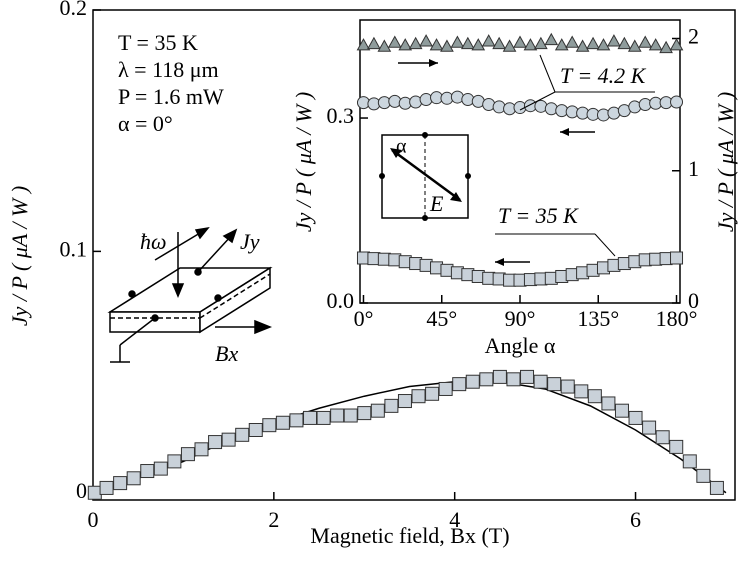 Image resolution: width=747 pixels, height=564 pixels. I want to click on x-tick-label: 6, so click(635, 519).